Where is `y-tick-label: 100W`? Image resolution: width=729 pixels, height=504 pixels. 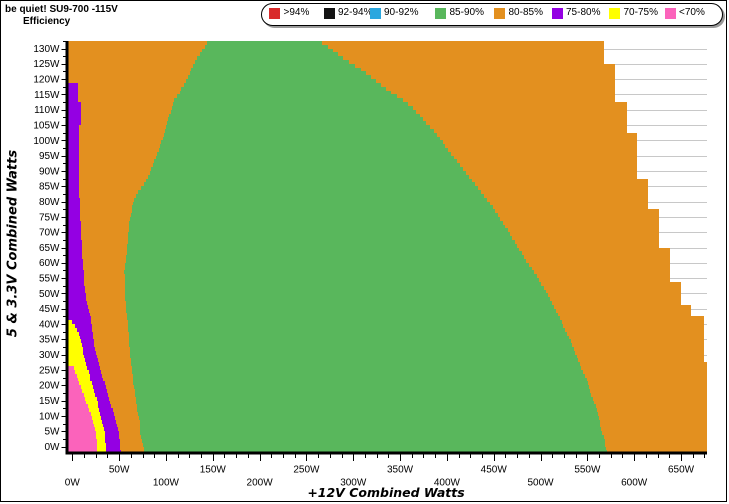
y-tick-label: 100W is located at coordinates (46, 141).